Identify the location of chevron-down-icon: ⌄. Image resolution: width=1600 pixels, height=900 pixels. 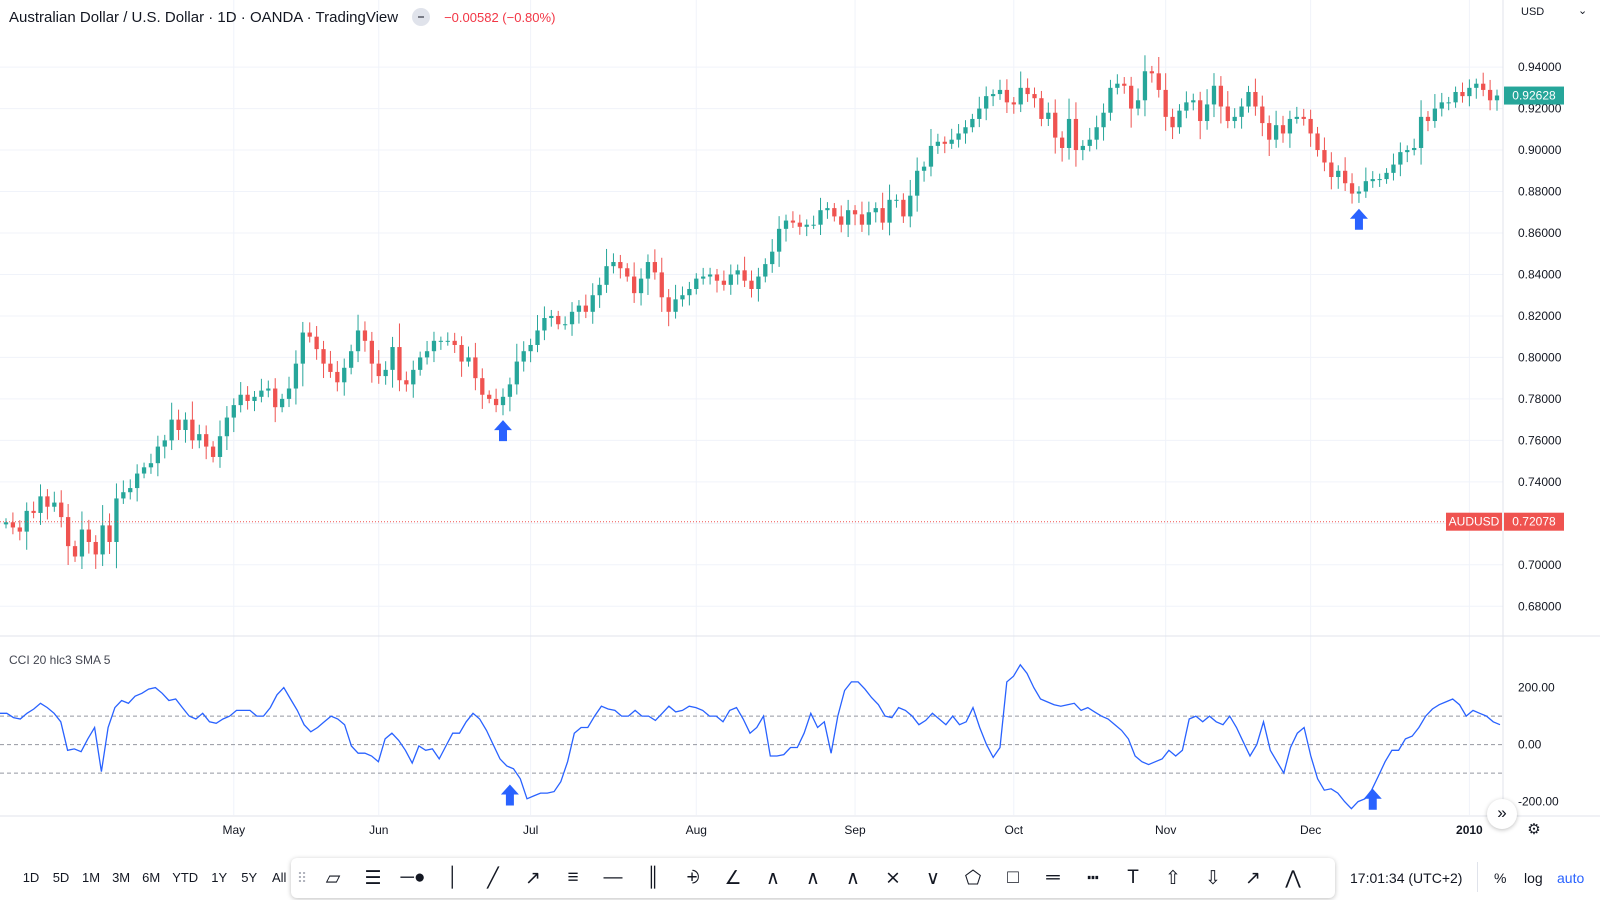
(1583, 11).